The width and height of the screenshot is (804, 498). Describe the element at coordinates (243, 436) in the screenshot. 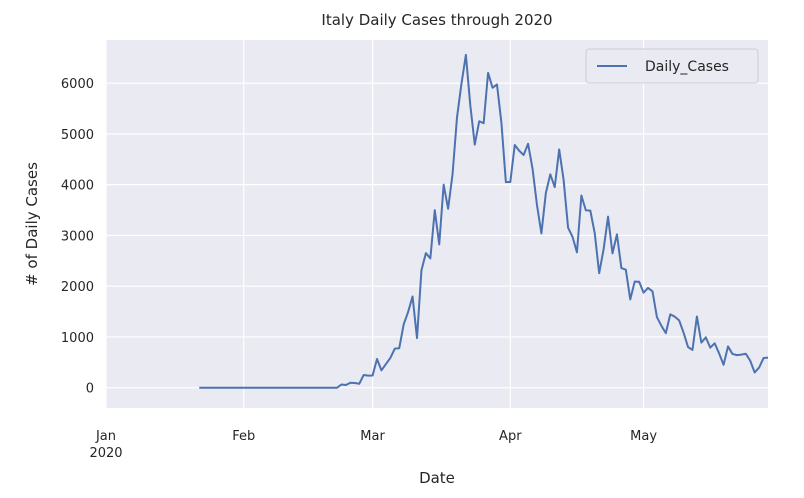

I see `x-tick-label: Feb` at that location.